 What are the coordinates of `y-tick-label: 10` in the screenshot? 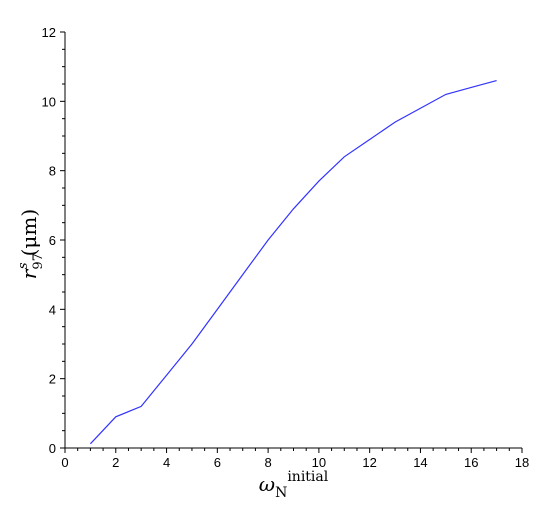 It's located at (49, 101).